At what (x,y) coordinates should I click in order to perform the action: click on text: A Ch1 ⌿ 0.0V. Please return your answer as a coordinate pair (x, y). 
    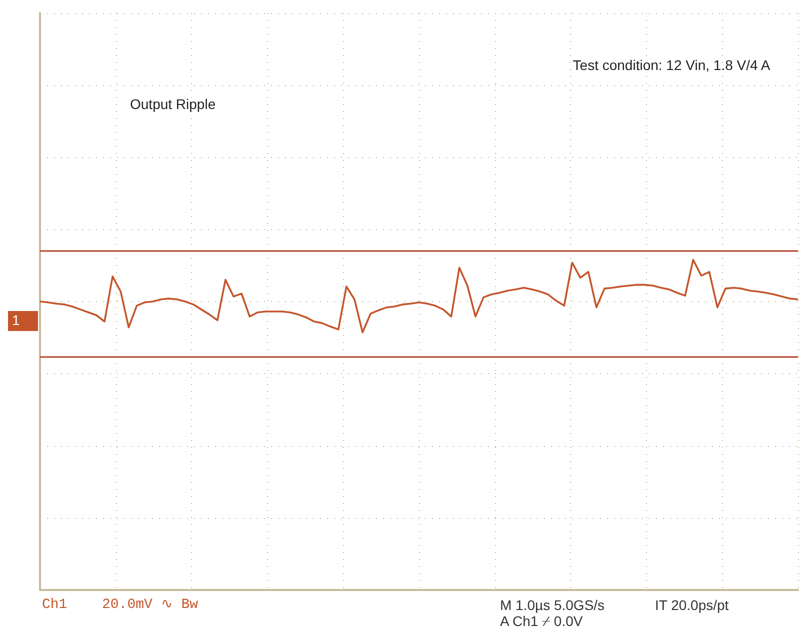
    Looking at the image, I should click on (542, 621).